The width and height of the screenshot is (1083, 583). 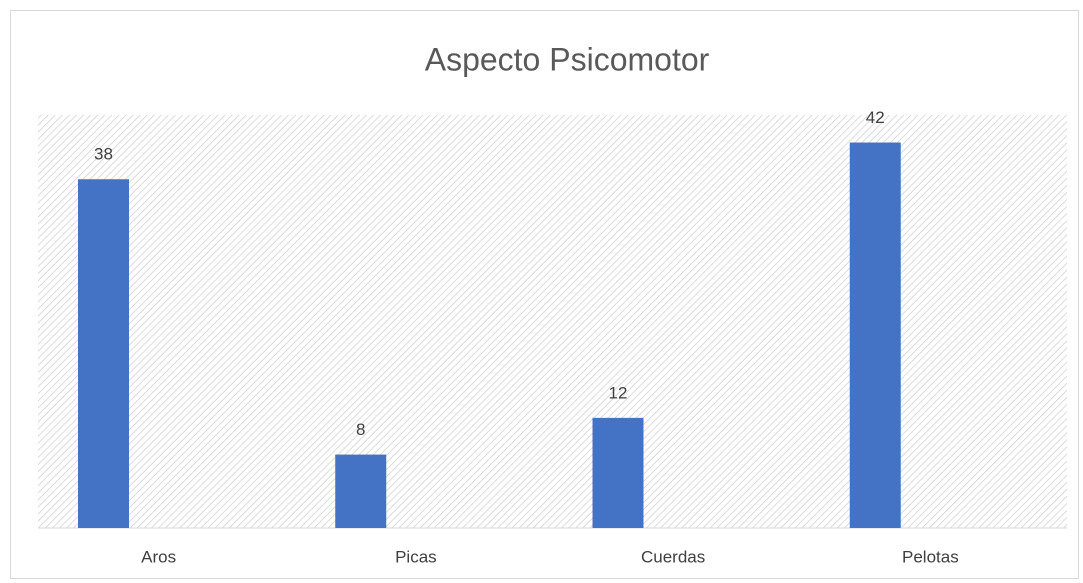 I want to click on data-label: 12, so click(x=618, y=392).